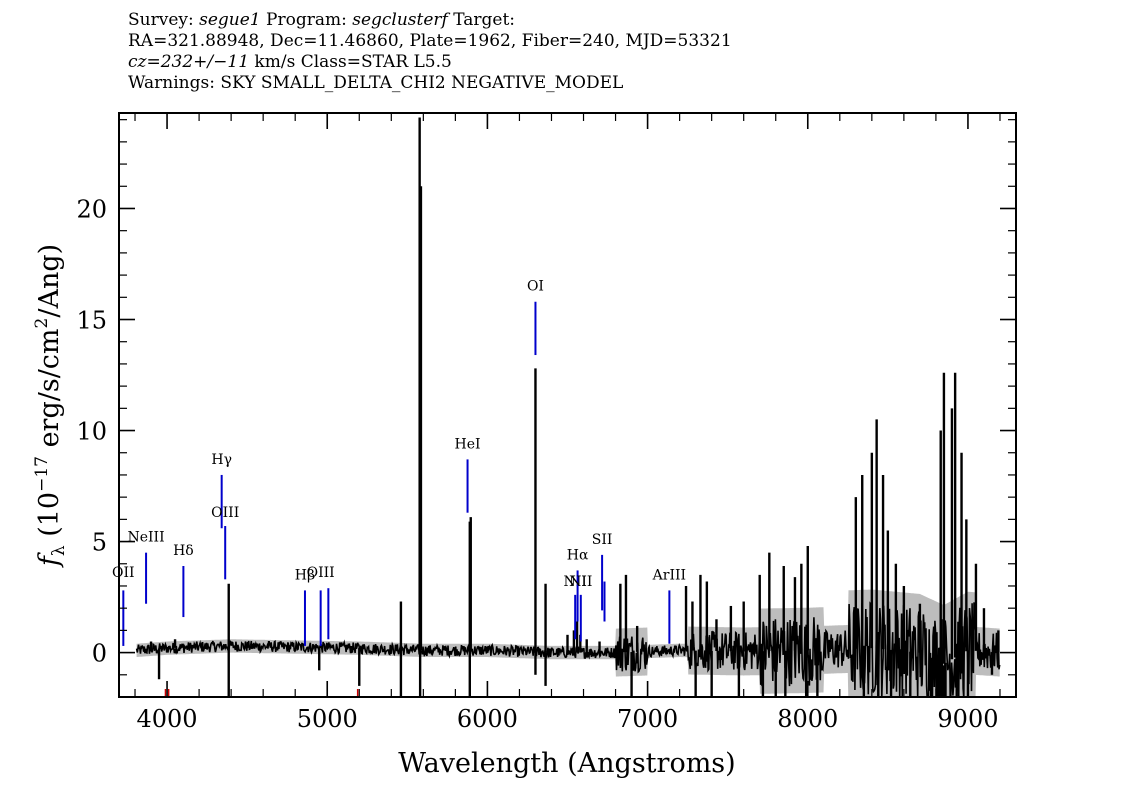 The image size is (1134, 810). I want to click on y-axis-label: fλ (10−17 erg/s/cm2/Ang), so click(50, 406).